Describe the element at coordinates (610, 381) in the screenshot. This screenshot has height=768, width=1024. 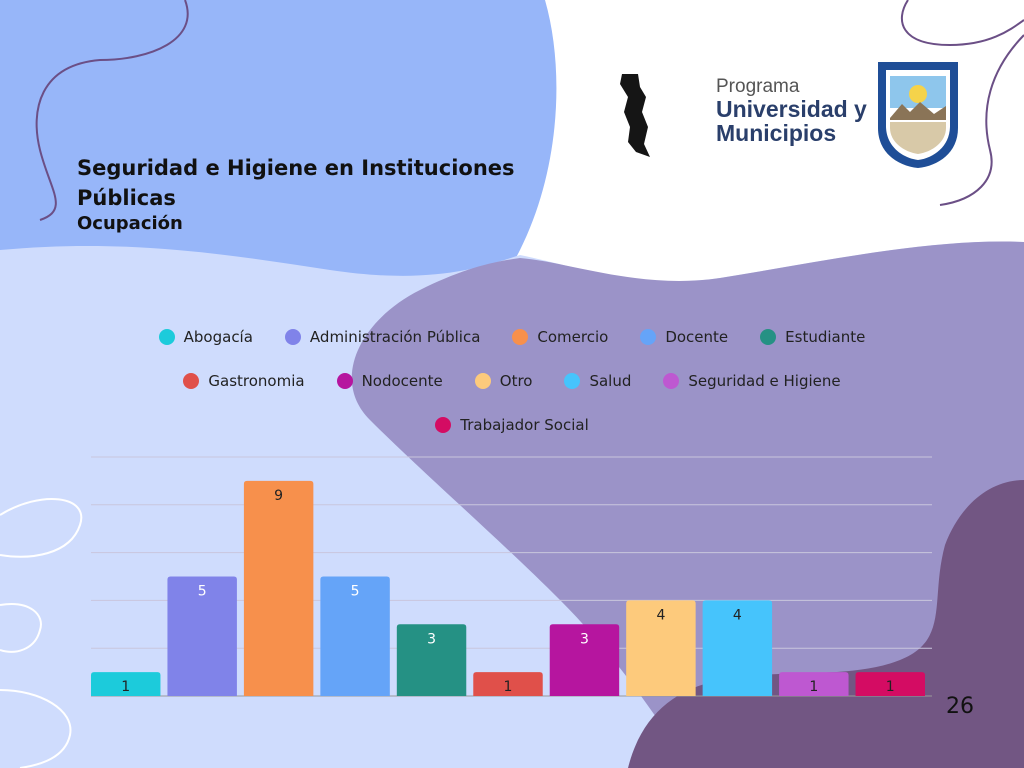
I see `legend-label: Salud` at that location.